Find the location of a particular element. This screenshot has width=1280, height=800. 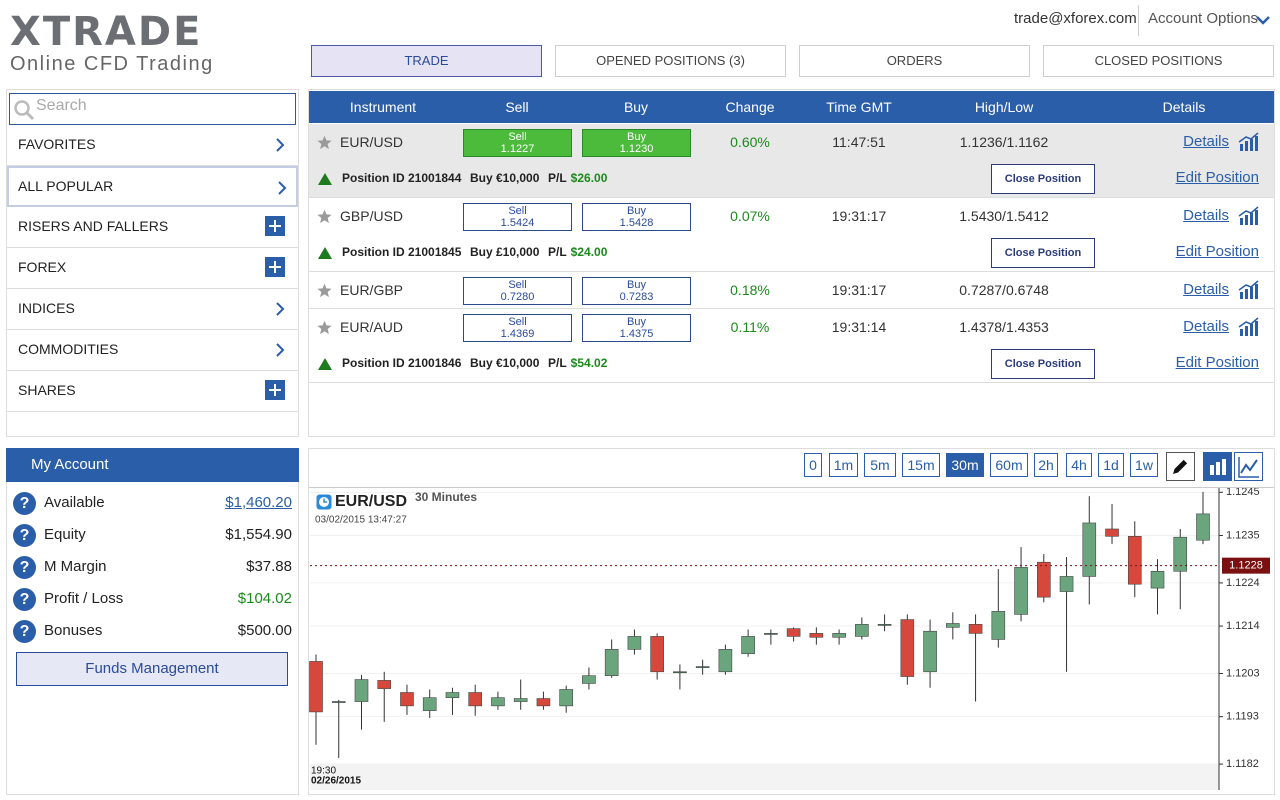

tab: CLOSED POSITIONS is located at coordinates (1158, 61).